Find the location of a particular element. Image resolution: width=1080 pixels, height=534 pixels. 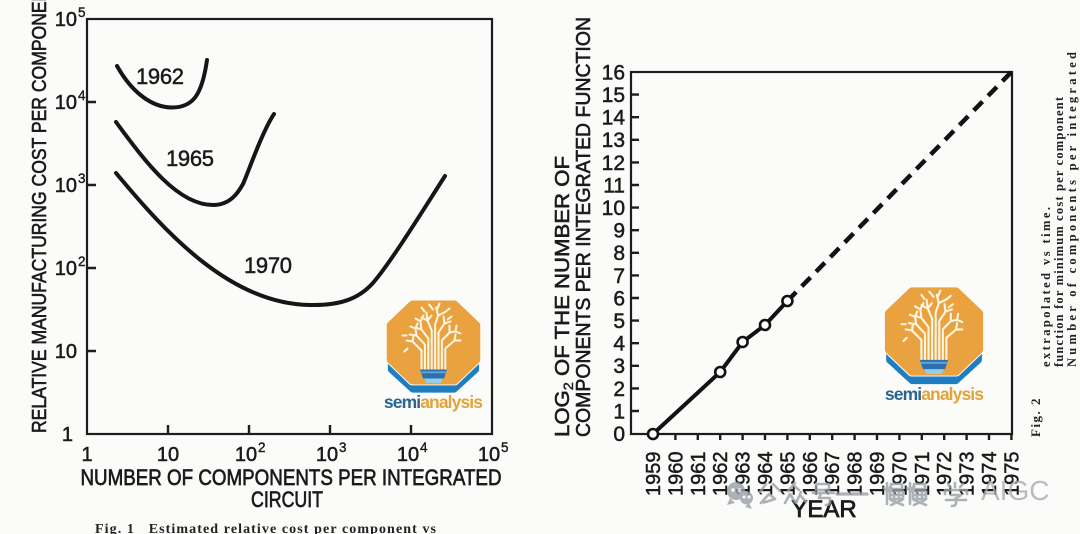

svg-text: 1968 is located at coordinates (856, 474).